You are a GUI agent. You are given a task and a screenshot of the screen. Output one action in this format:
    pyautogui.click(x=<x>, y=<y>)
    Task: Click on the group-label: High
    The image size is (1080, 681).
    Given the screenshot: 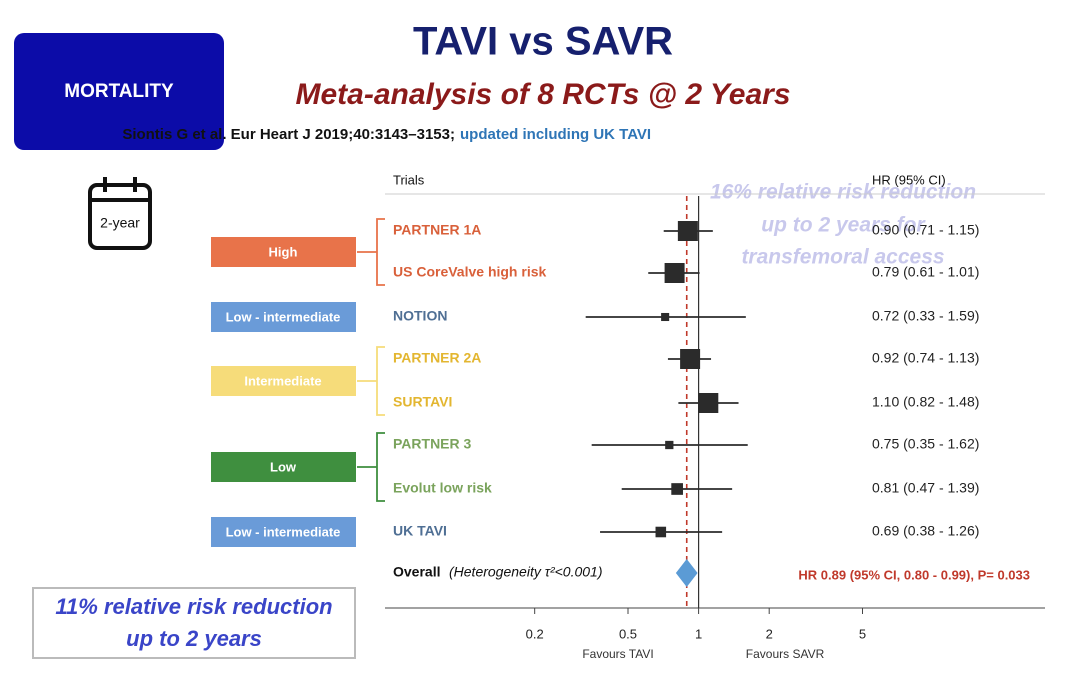 What is the action you would take?
    pyautogui.click(x=283, y=251)
    